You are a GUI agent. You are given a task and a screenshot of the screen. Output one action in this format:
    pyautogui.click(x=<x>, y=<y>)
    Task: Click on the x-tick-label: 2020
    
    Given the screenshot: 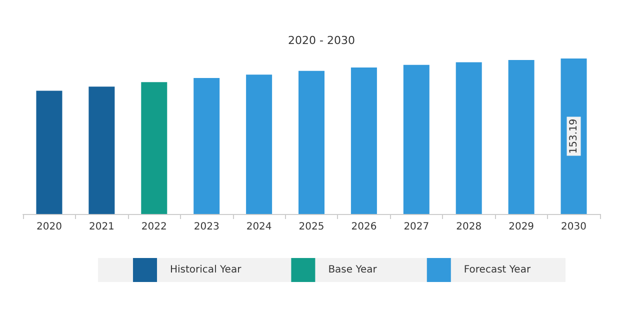 What is the action you would take?
    pyautogui.click(x=49, y=227)
    